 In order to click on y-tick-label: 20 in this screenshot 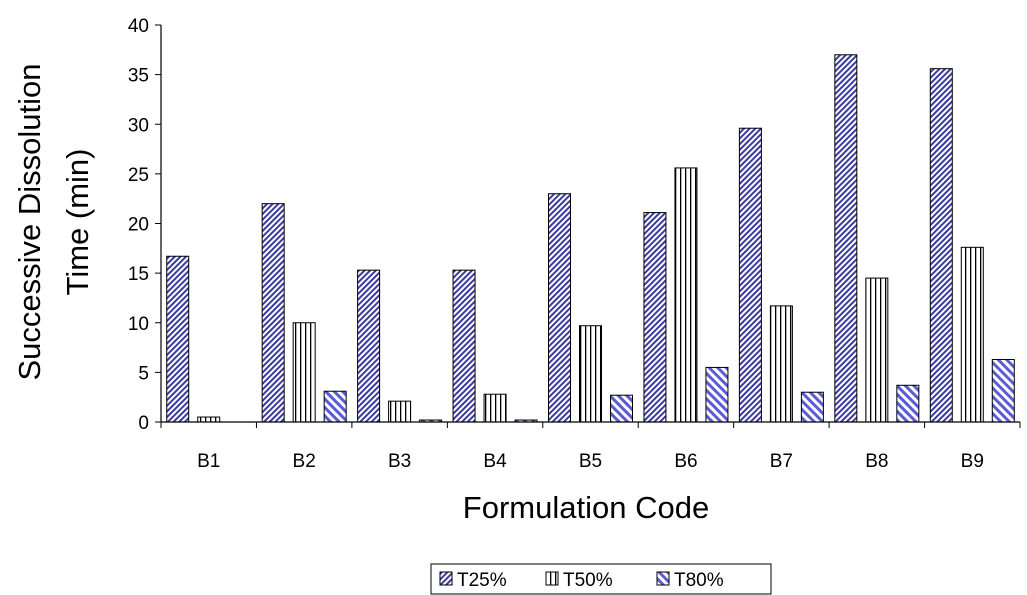, I will do `click(138, 225)`.